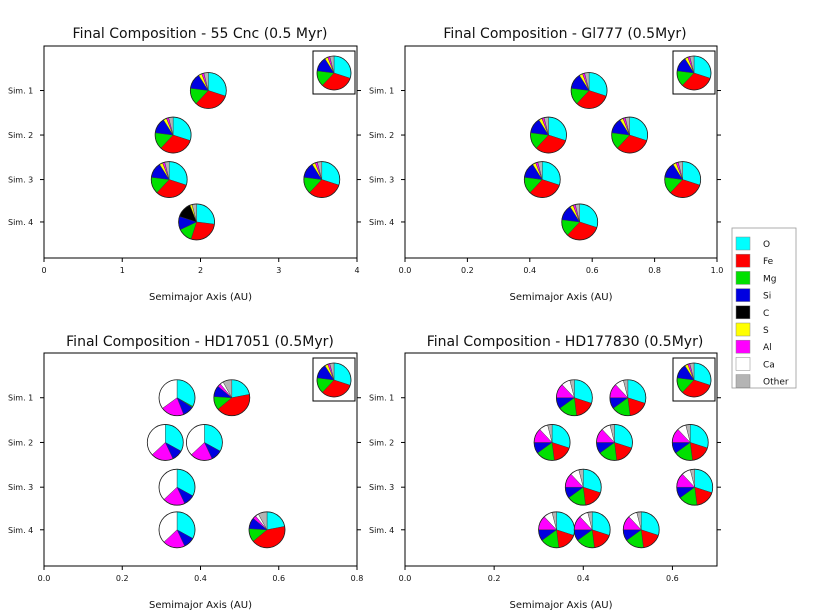 Image resolution: width=817 pixels, height=611 pixels. I want to click on plot-frame, so click(561, 152).